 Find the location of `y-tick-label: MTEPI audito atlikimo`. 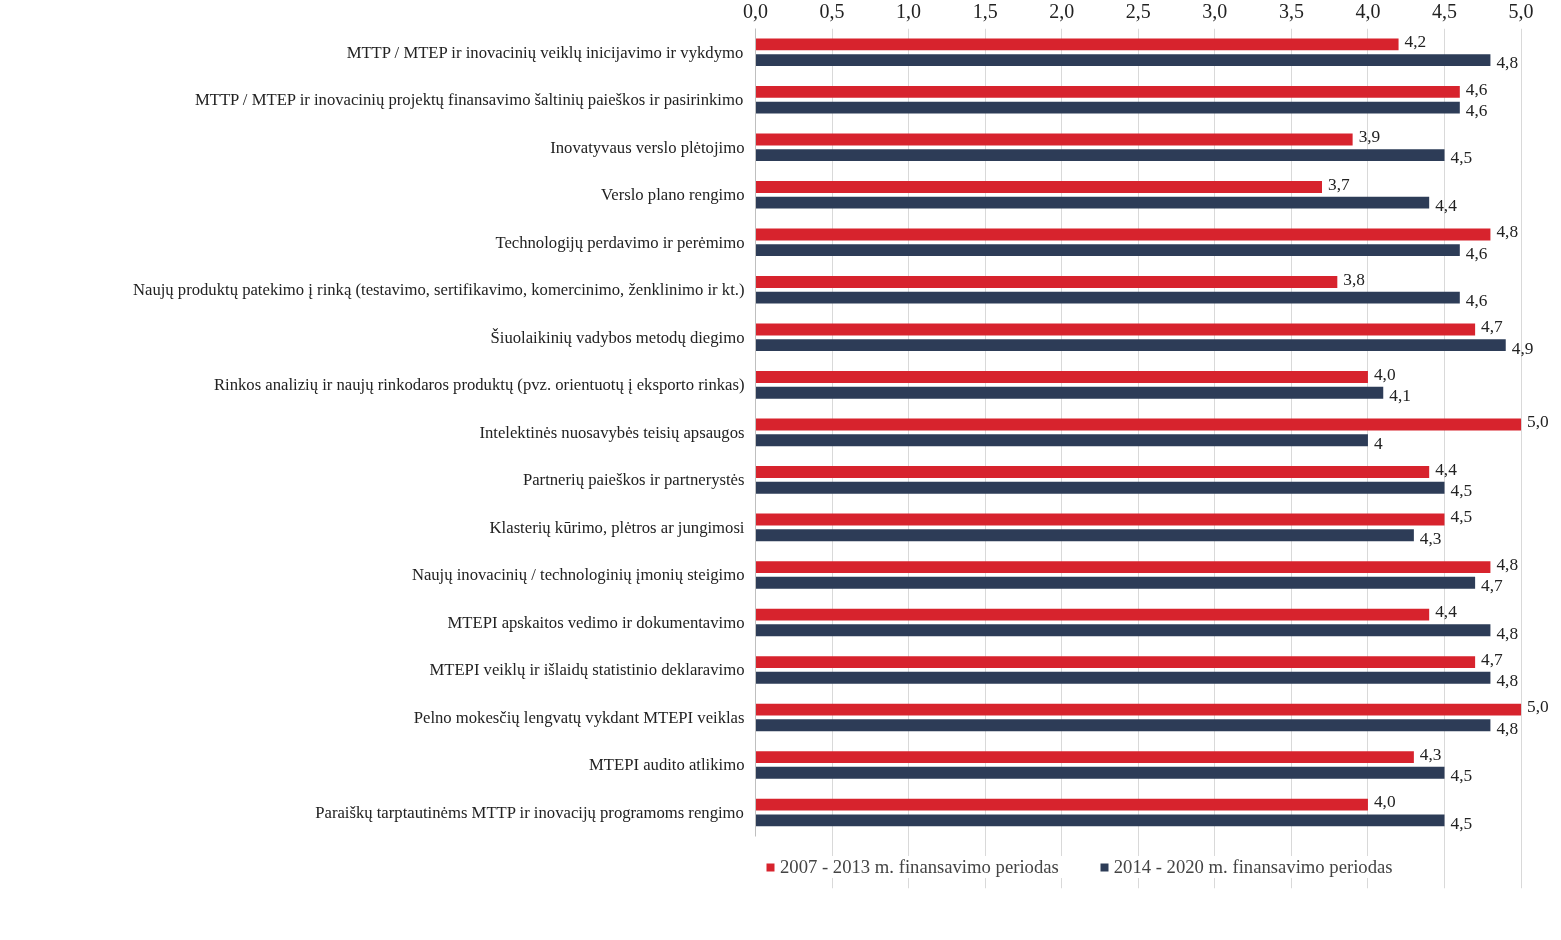

y-tick-label: MTEPI audito atlikimo is located at coordinates (667, 765).